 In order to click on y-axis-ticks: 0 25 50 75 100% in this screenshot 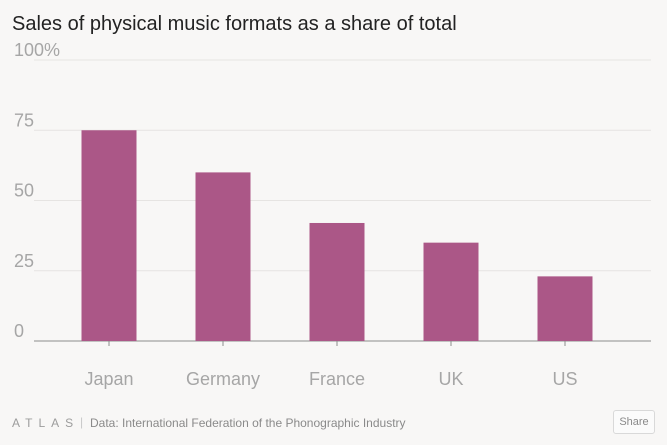, I will do `click(37, 190)`.